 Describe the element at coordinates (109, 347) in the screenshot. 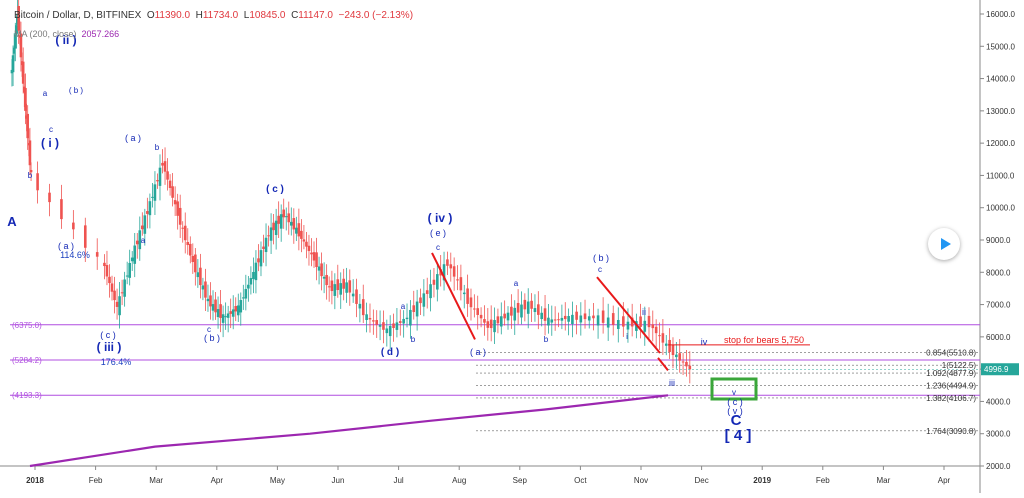

I see `wave-label: ( iii )` at that location.